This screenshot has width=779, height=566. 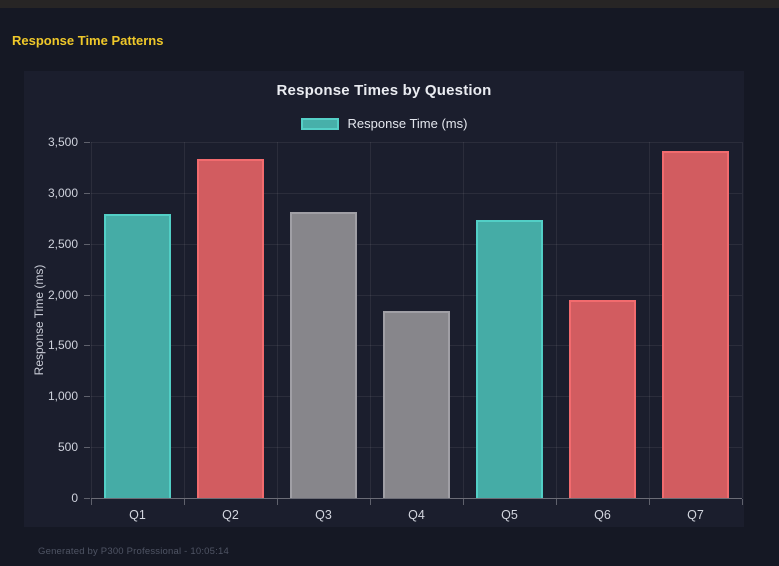 What do you see at coordinates (74, 498) in the screenshot?
I see `y-tick-label: 0` at bounding box center [74, 498].